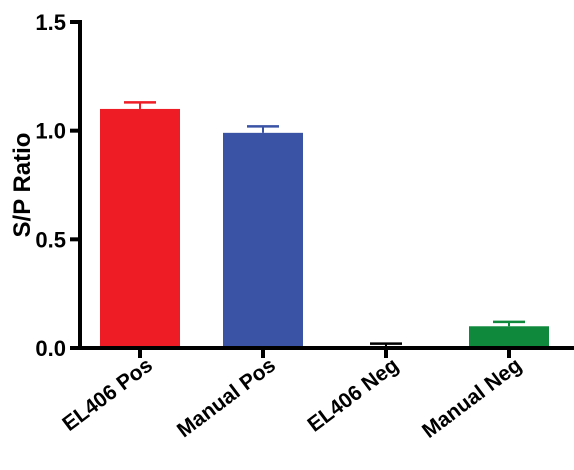 The height and width of the screenshot is (470, 574). Describe the element at coordinates (50, 22) in the screenshot. I see `y-tick-label: 1.5` at that location.